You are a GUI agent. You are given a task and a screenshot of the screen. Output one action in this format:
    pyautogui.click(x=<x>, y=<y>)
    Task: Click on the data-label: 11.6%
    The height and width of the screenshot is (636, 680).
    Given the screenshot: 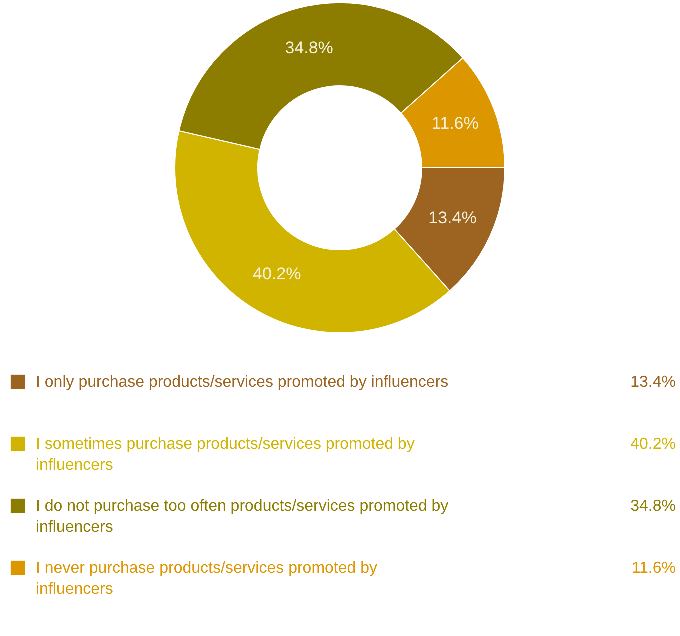 What is the action you would take?
    pyautogui.click(x=455, y=123)
    